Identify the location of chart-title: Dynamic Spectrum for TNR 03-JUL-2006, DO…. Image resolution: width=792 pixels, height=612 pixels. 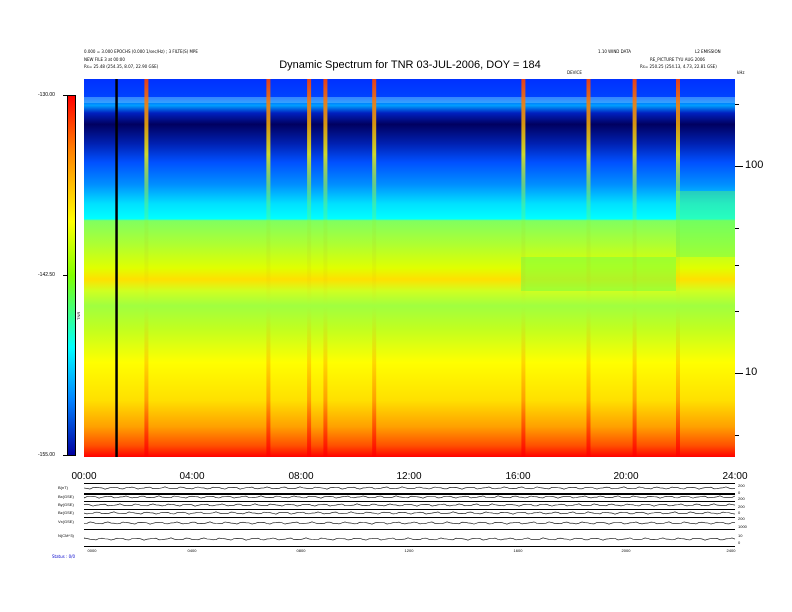
(410, 65).